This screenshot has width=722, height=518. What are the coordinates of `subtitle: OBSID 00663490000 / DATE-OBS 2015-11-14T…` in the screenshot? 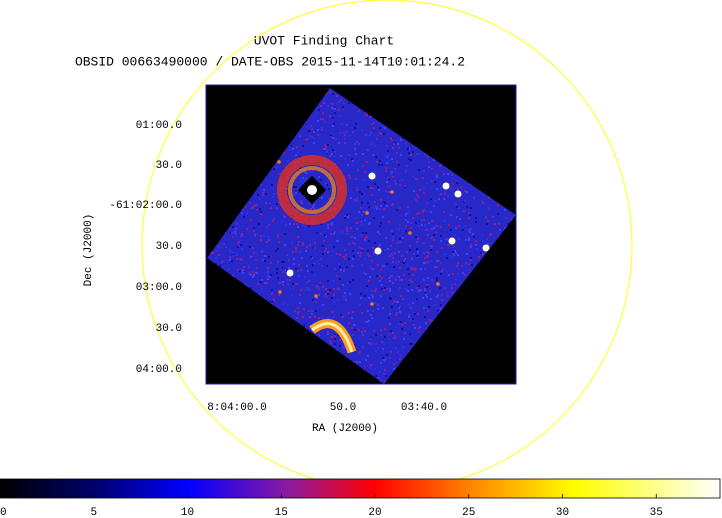 It's located at (270, 61).